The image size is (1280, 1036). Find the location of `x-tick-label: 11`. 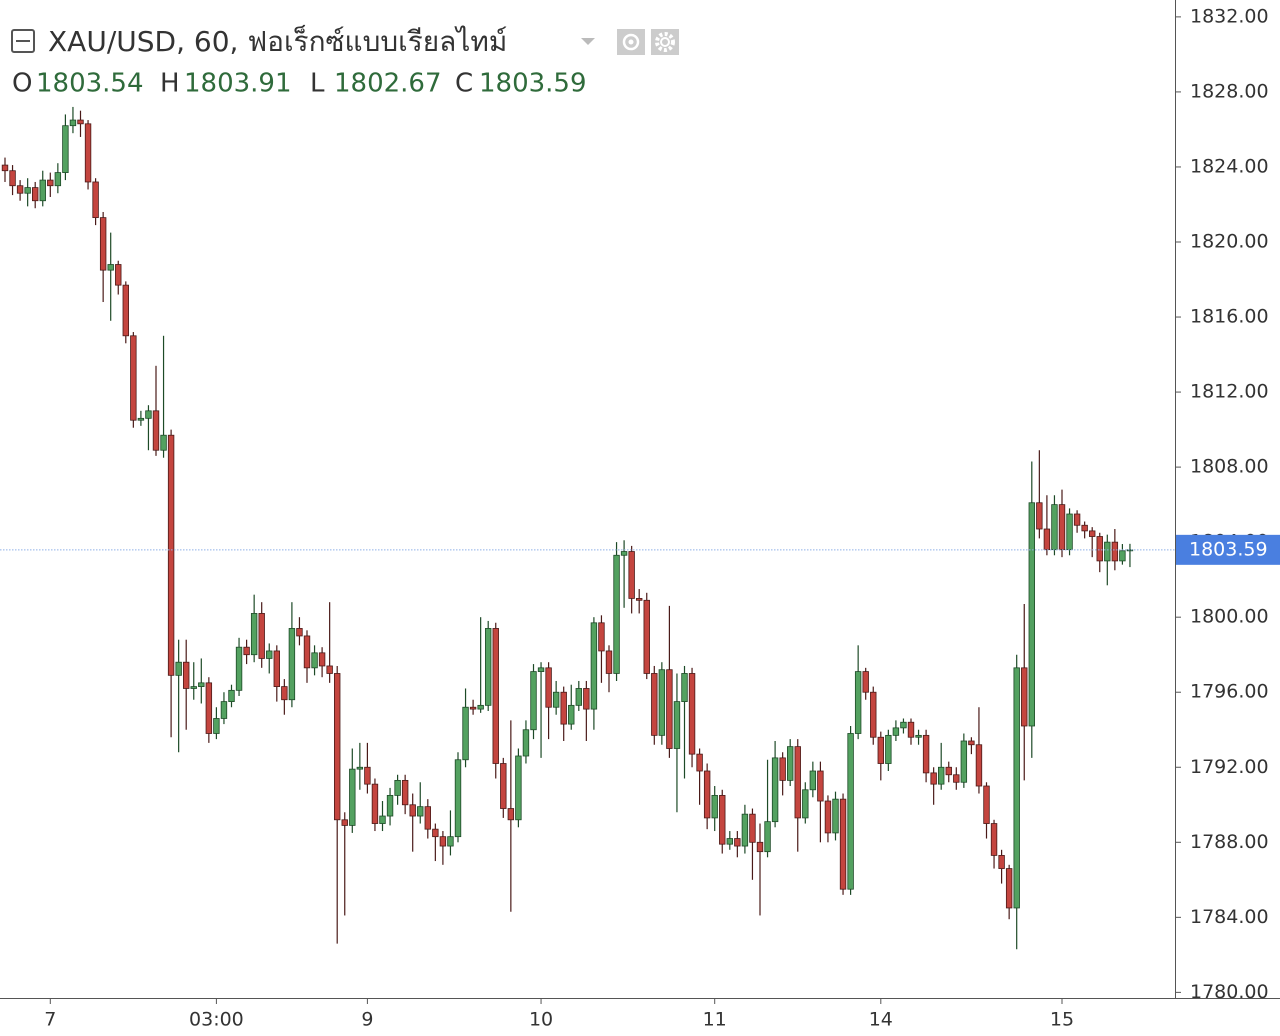

x-tick-label: 11 is located at coordinates (715, 1020).